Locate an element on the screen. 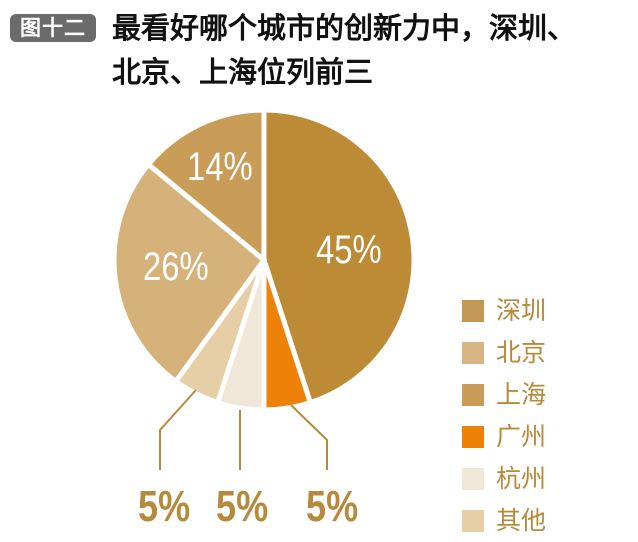  pie-slice-北京 is located at coordinates (189, 272).